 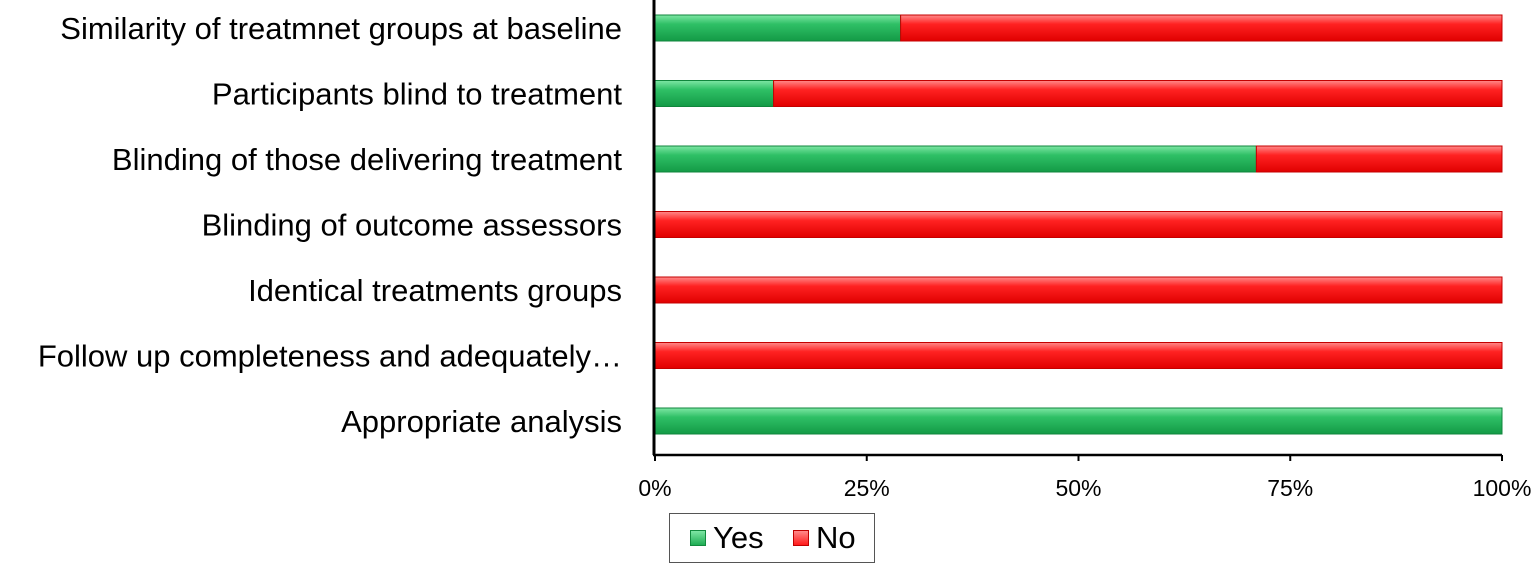 I want to click on legend-label-no: No, so click(x=836, y=537).